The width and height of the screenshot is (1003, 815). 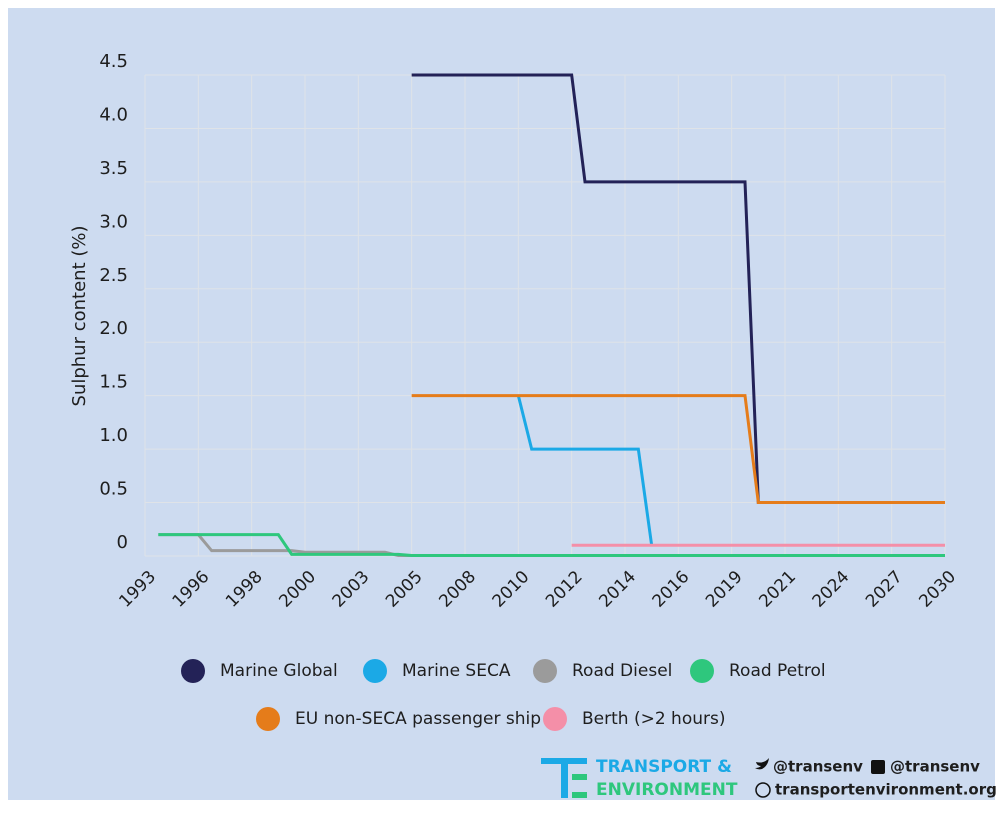 What do you see at coordinates (79, 316) in the screenshot?
I see `y-axis-label: Sulphur content (%)` at bounding box center [79, 316].